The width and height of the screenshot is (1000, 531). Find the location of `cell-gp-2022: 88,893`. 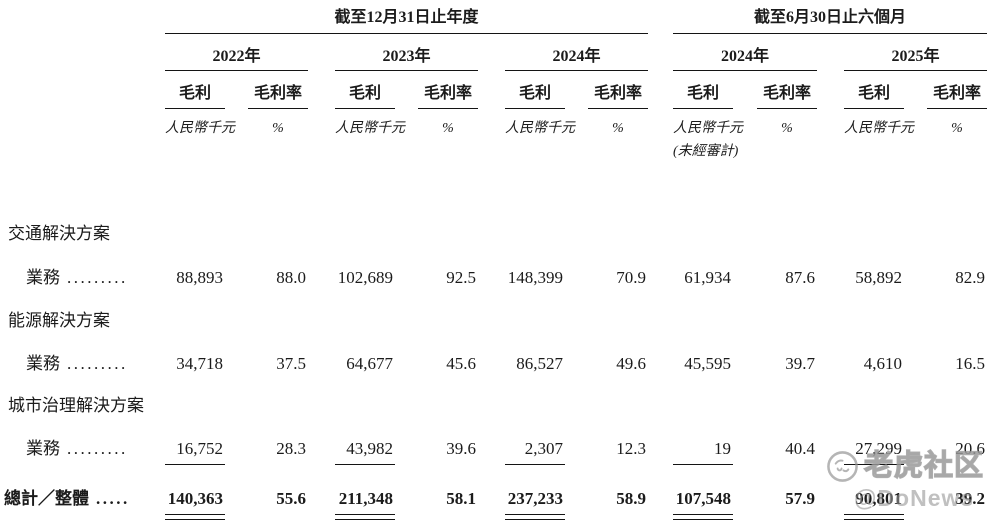

cell-gp-2022: 88,893 is located at coordinates (199, 277).